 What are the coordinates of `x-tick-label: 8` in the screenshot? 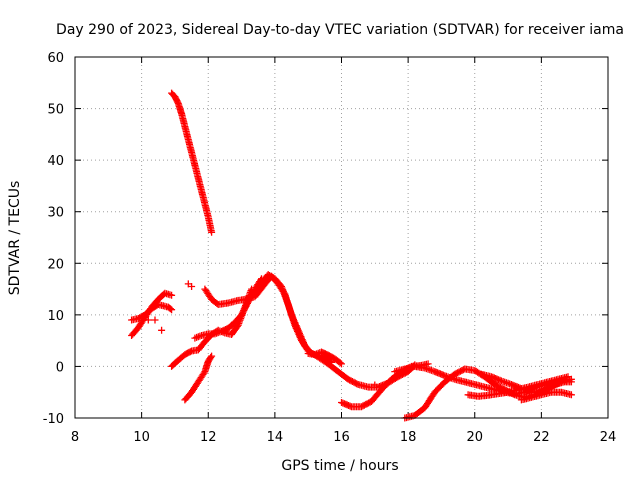 It's located at (75, 437).